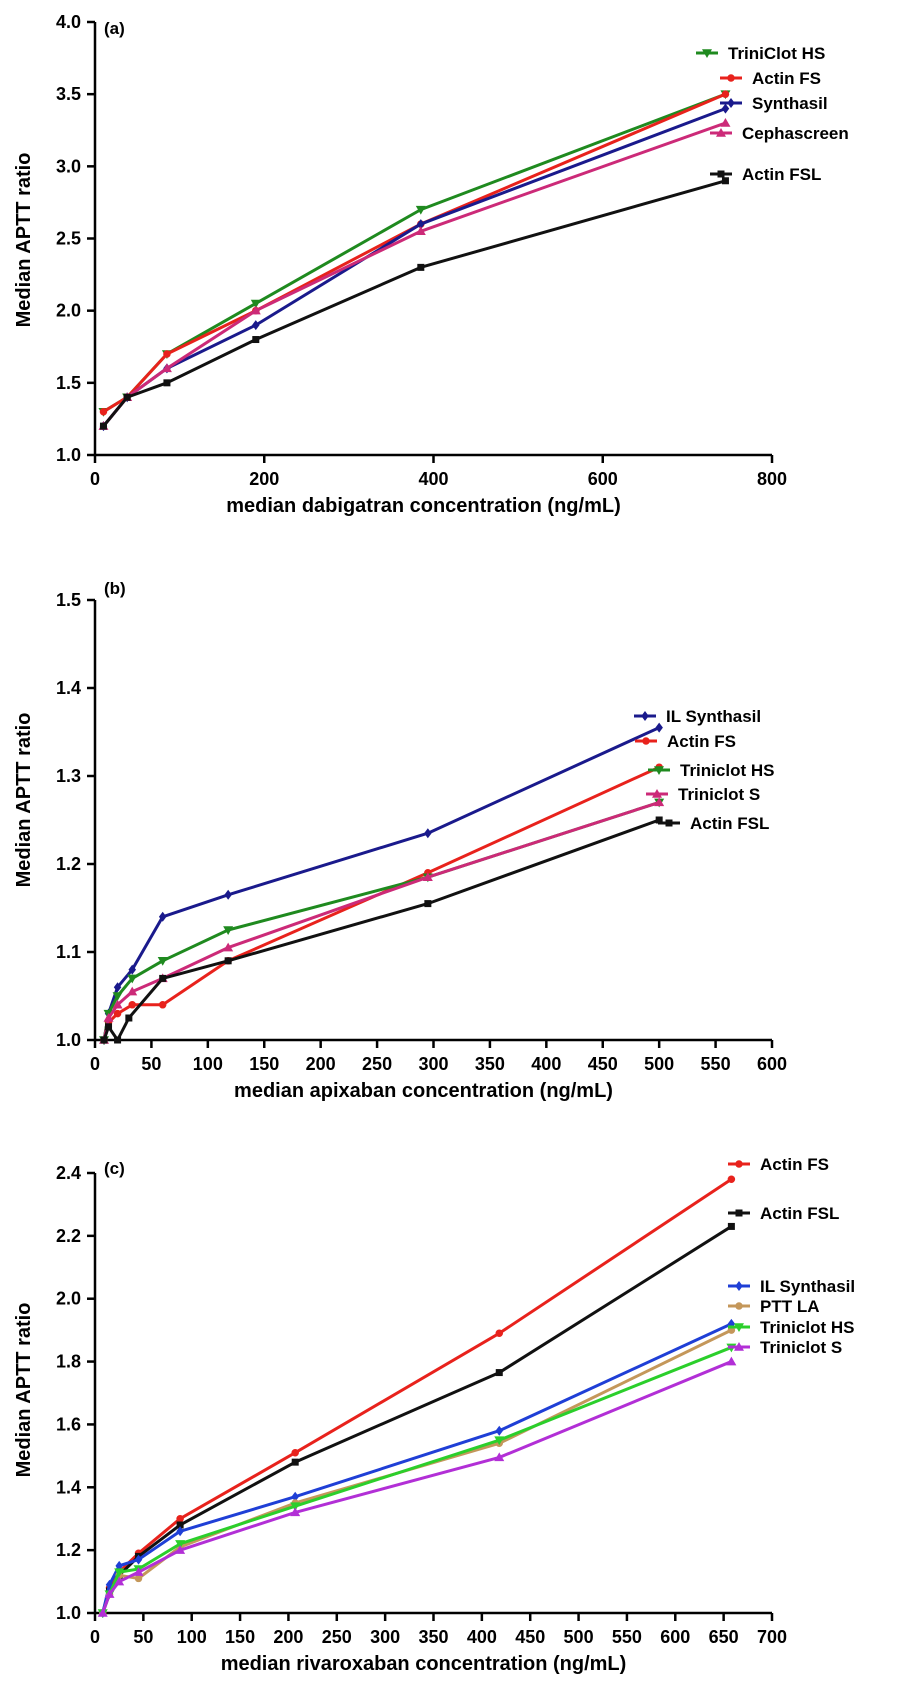 The height and width of the screenshot is (1691, 900). I want to click on legend-entry: Actin FS, so click(685, 741).